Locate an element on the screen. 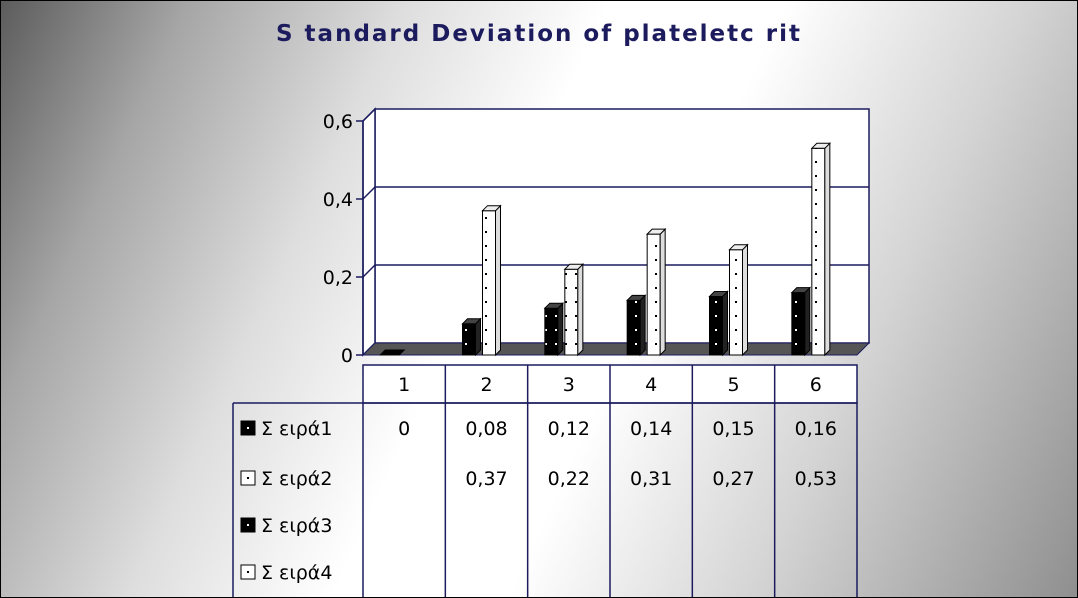  bar-series2-cat4-front is located at coordinates (653, 294).